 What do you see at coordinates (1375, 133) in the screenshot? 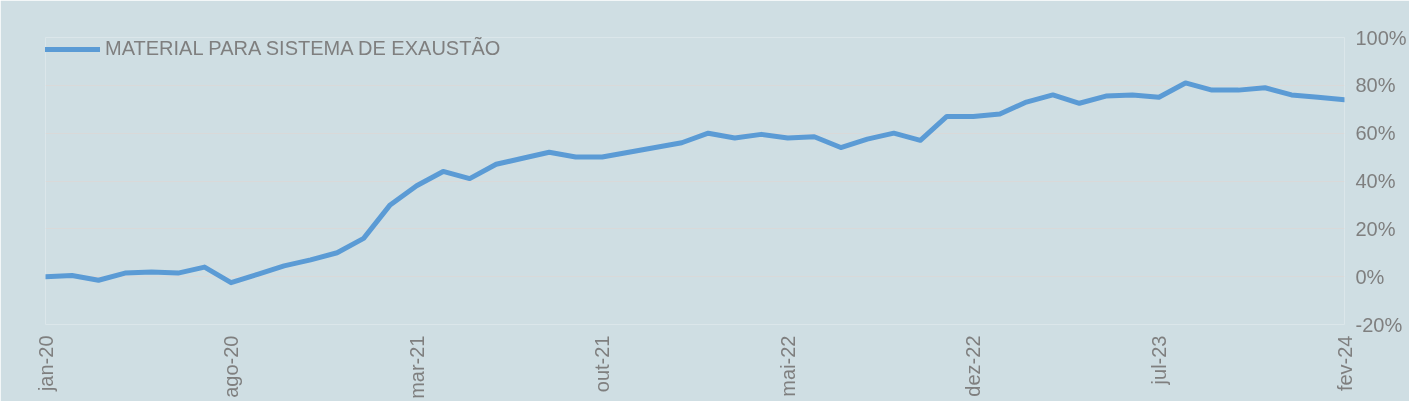
I see `y-tick-label: 60%` at bounding box center [1375, 133].